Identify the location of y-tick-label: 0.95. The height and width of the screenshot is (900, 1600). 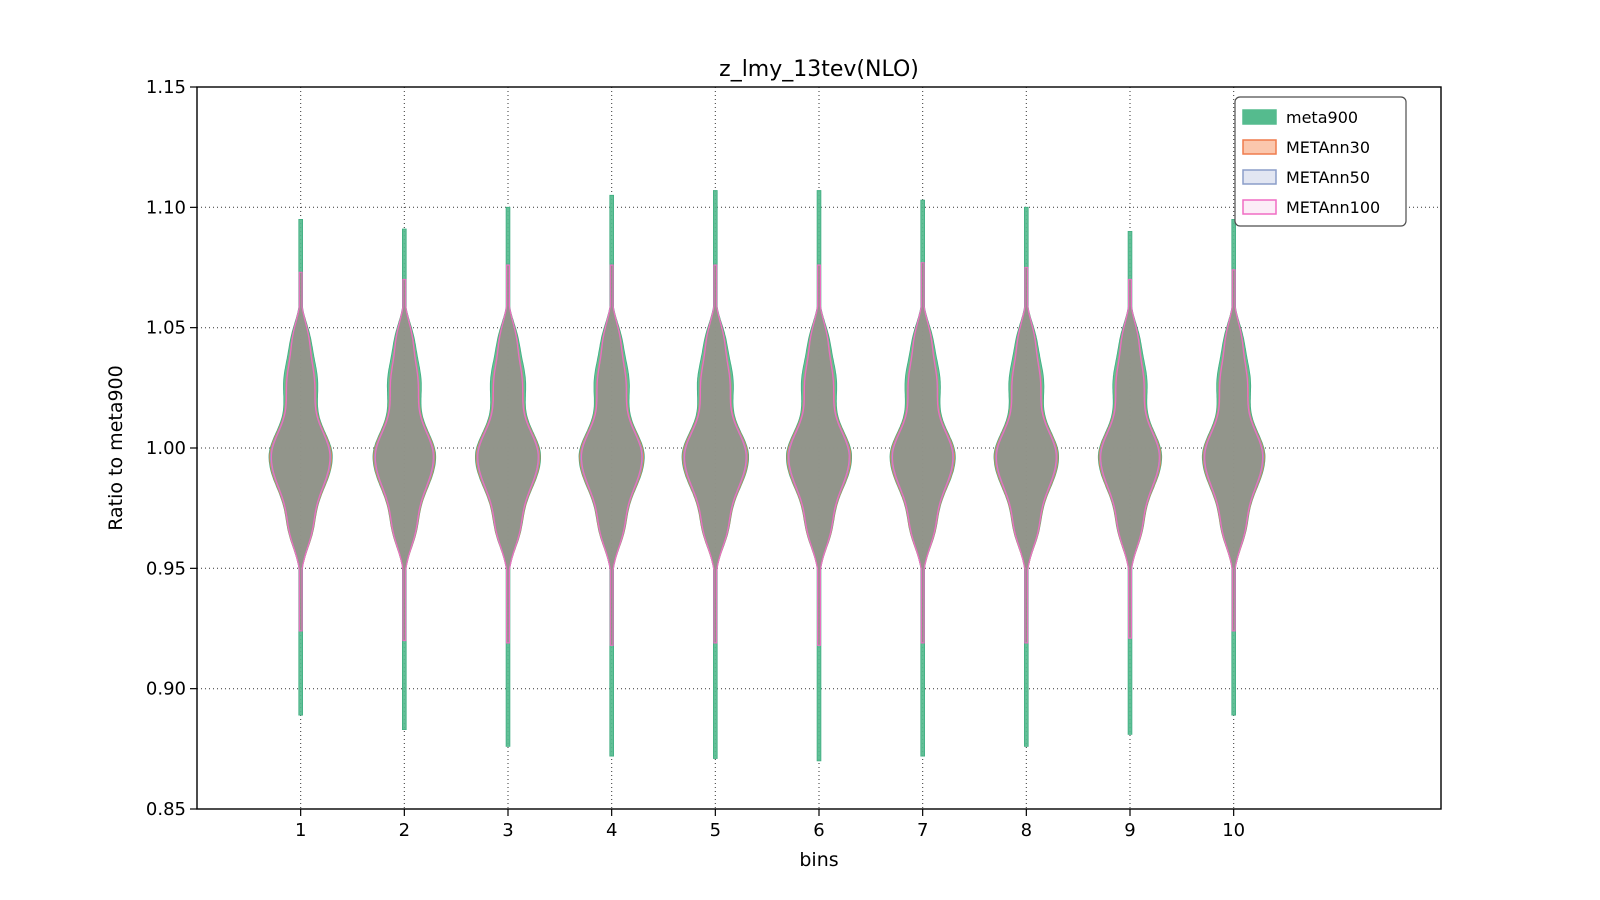
(166, 568).